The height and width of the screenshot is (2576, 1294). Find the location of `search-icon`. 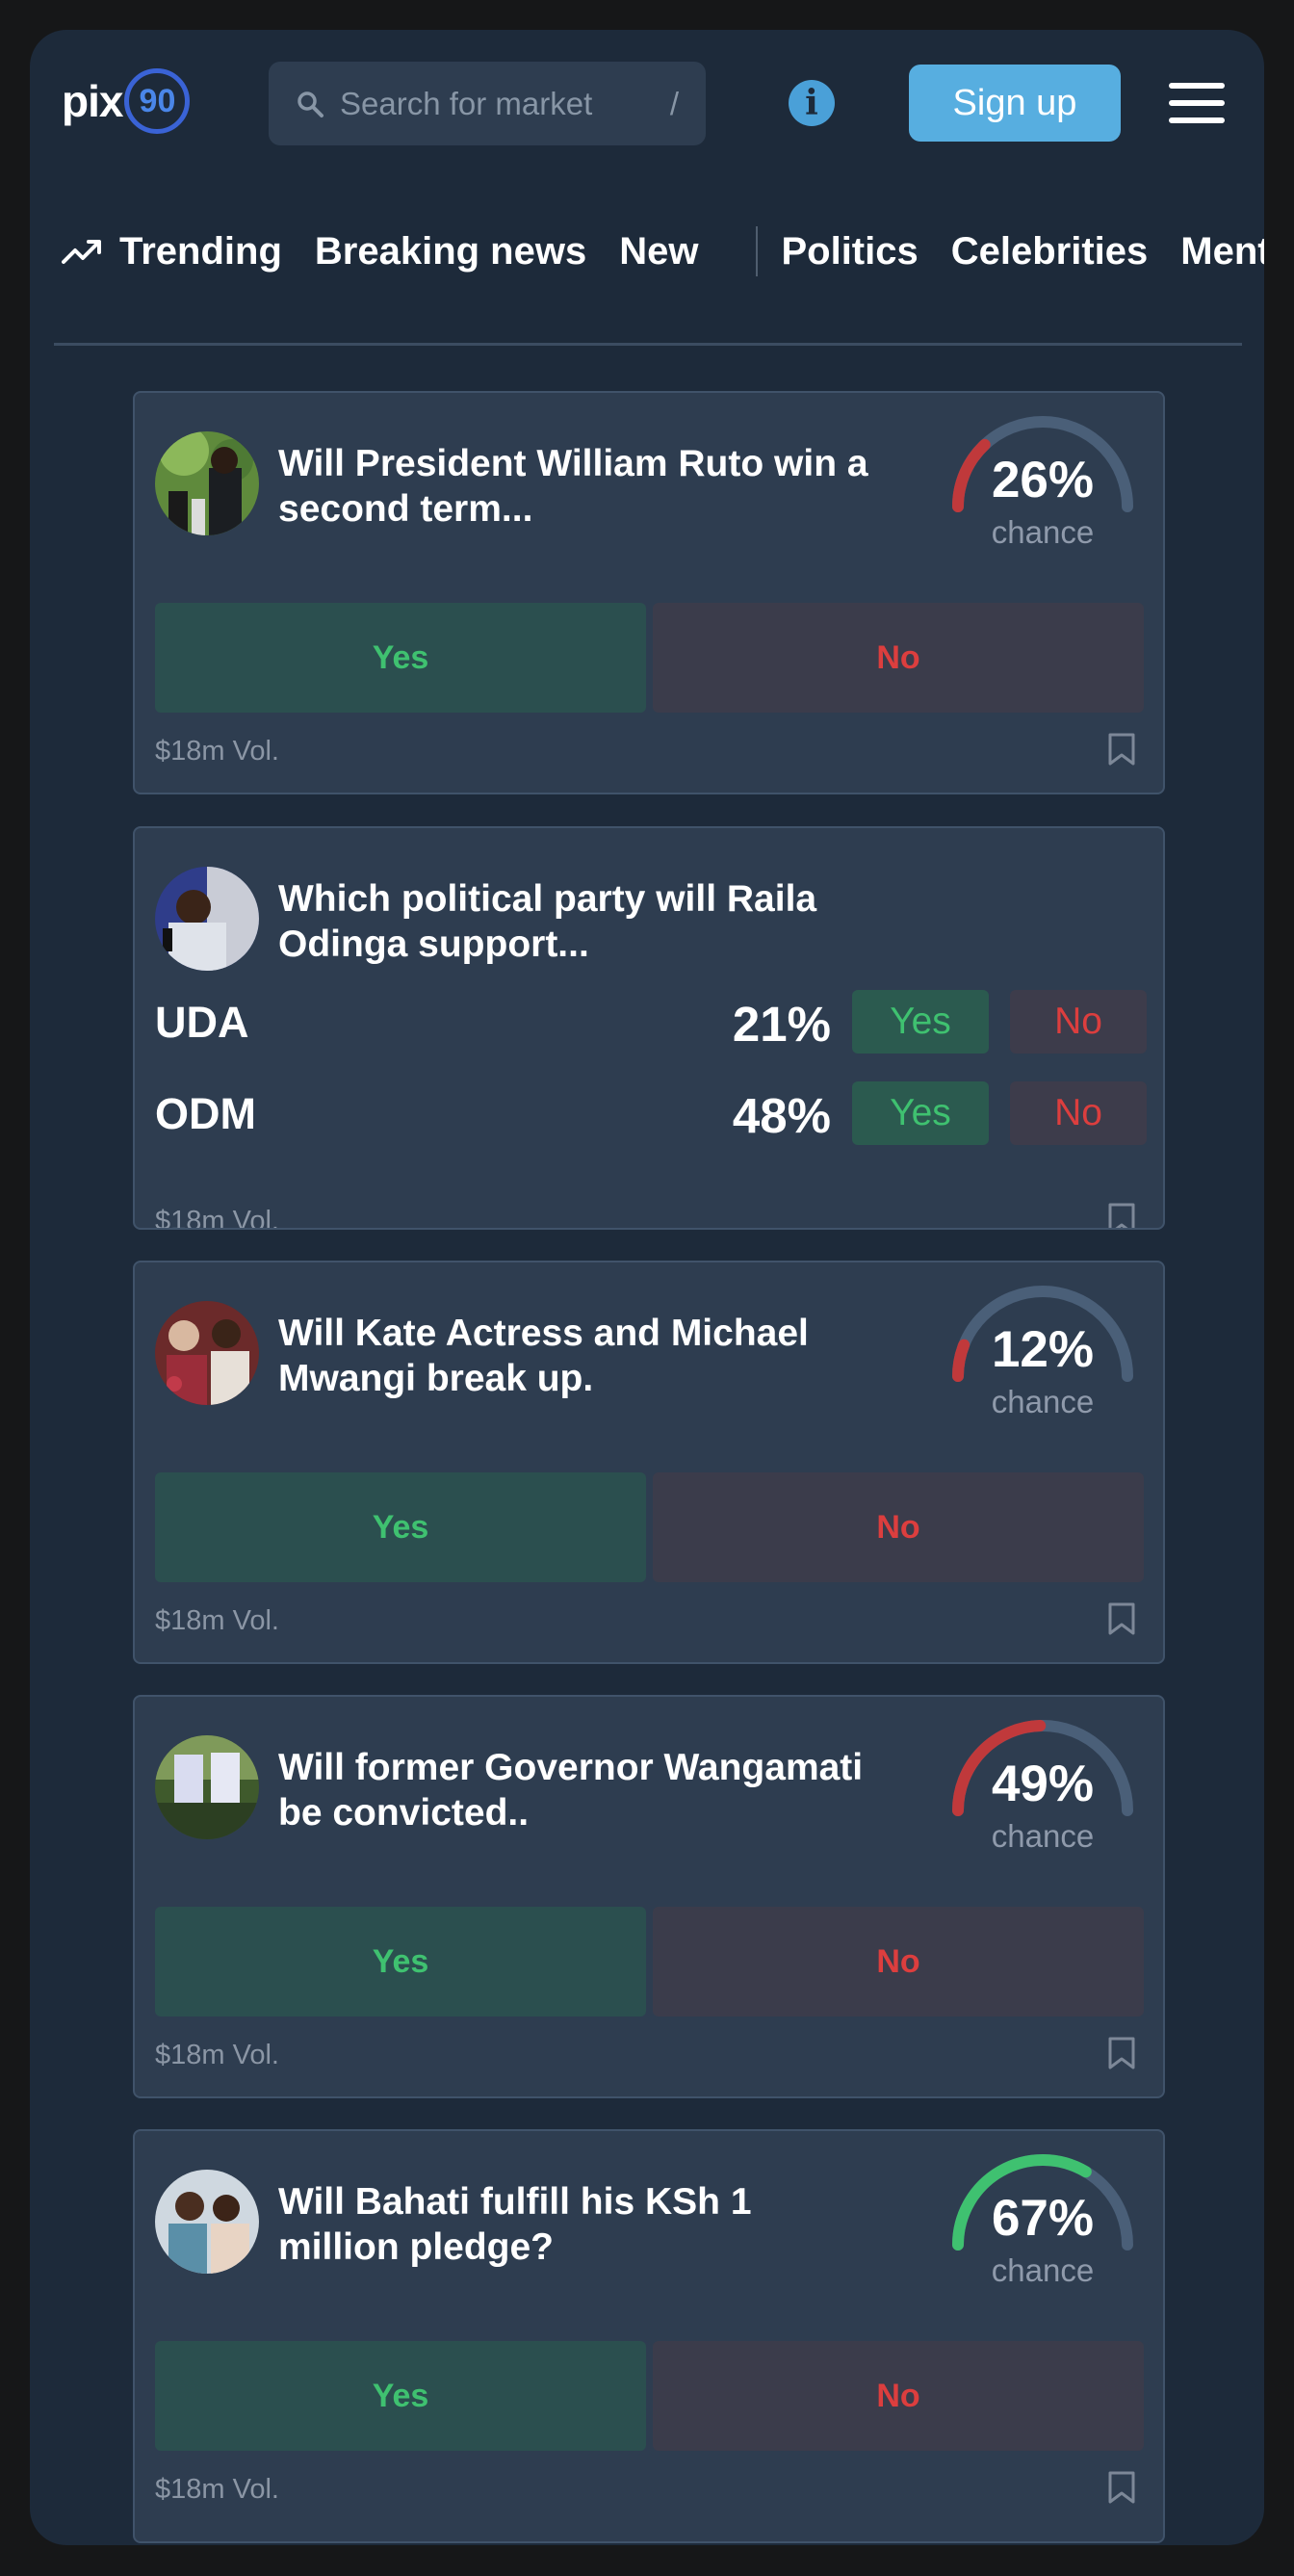

search-icon is located at coordinates (310, 104).